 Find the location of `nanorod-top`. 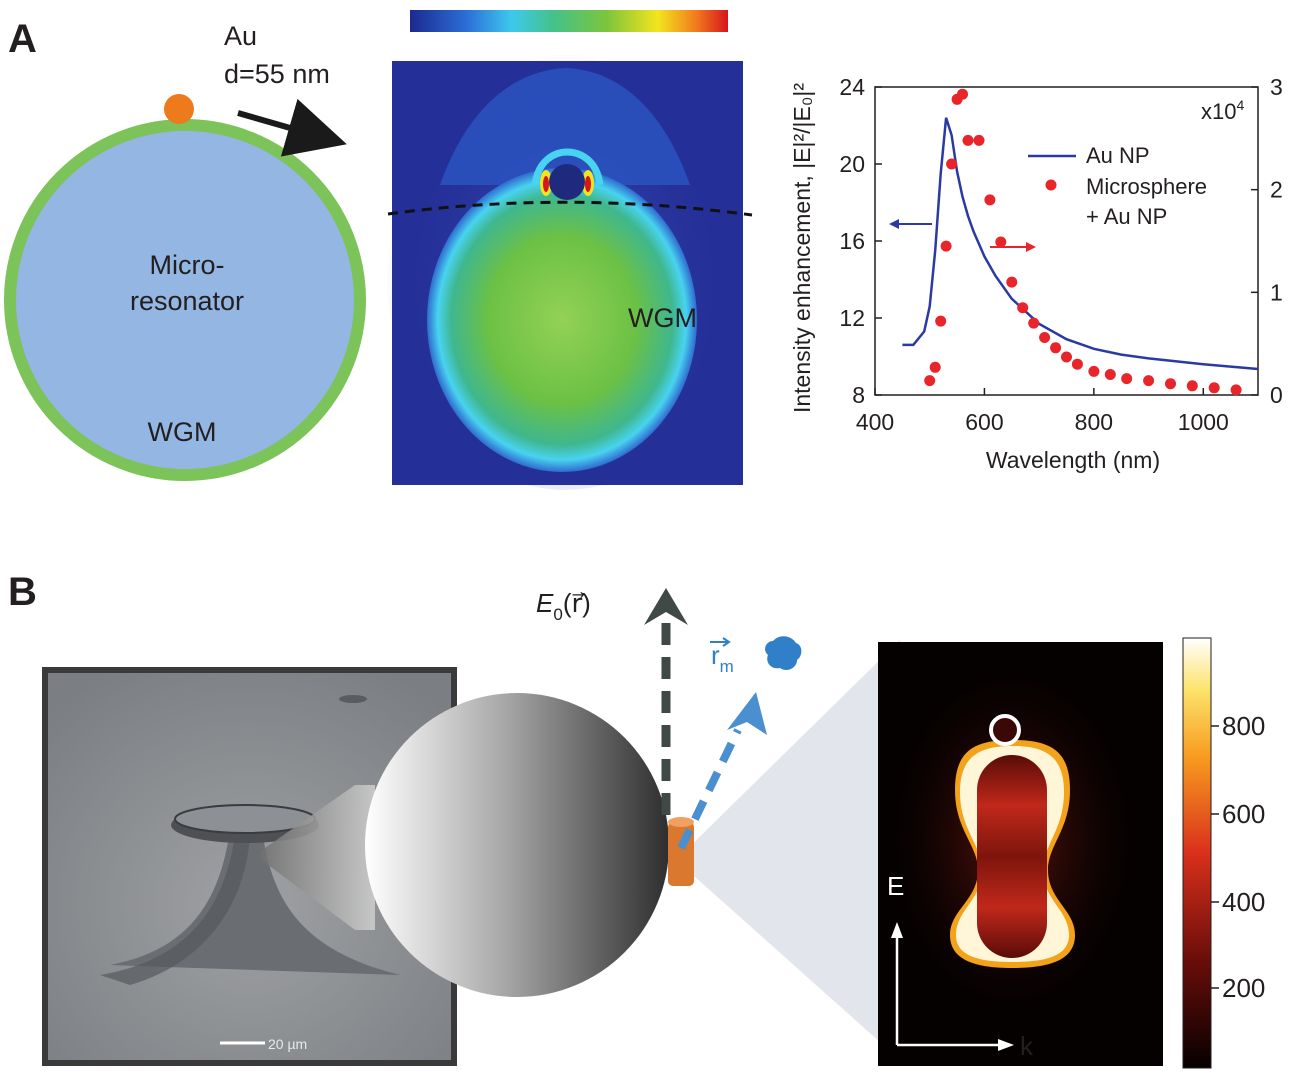

nanorod-top is located at coordinates (681, 822).